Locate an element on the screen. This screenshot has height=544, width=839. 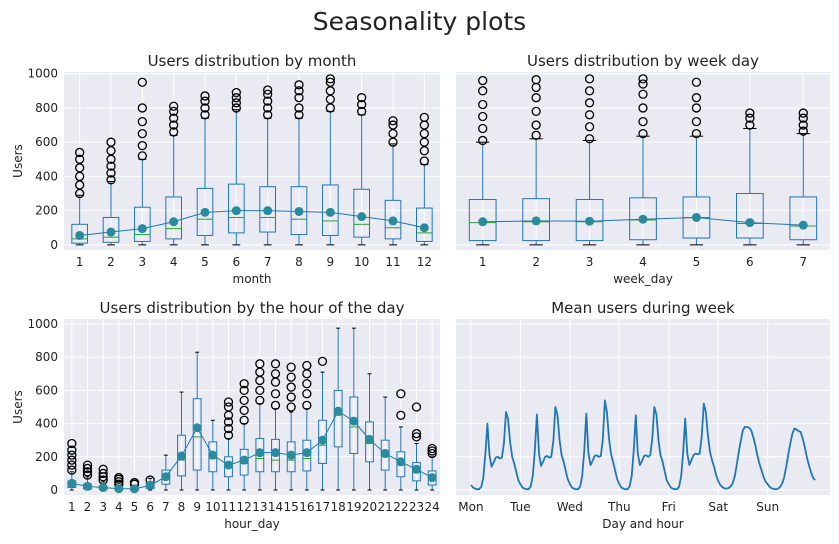
x-tick-label: Sun is located at coordinates (767, 507).